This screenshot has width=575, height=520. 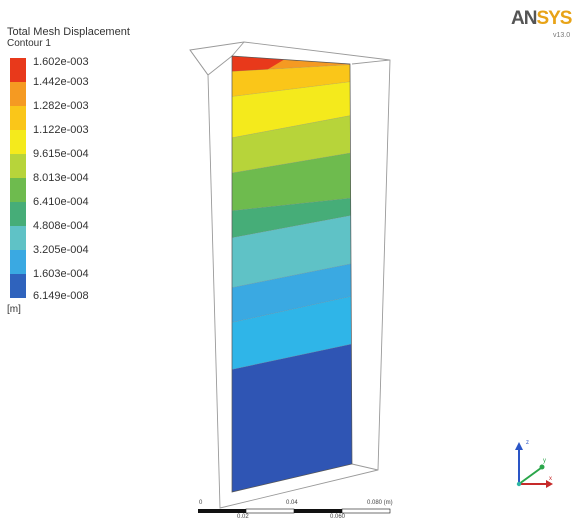 I want to click on axis-label-z: z, so click(x=527, y=443).